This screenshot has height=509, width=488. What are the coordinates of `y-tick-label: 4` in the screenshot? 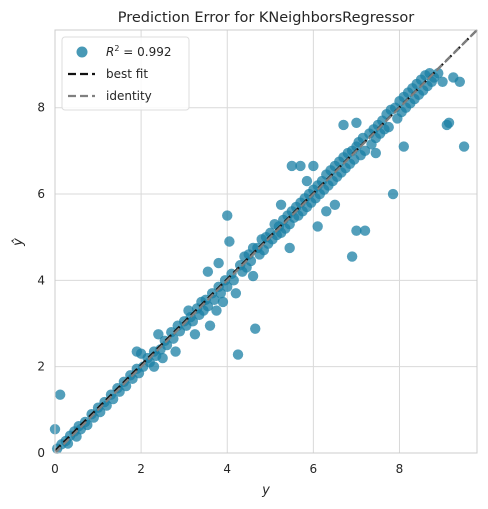 It's located at (41, 280).